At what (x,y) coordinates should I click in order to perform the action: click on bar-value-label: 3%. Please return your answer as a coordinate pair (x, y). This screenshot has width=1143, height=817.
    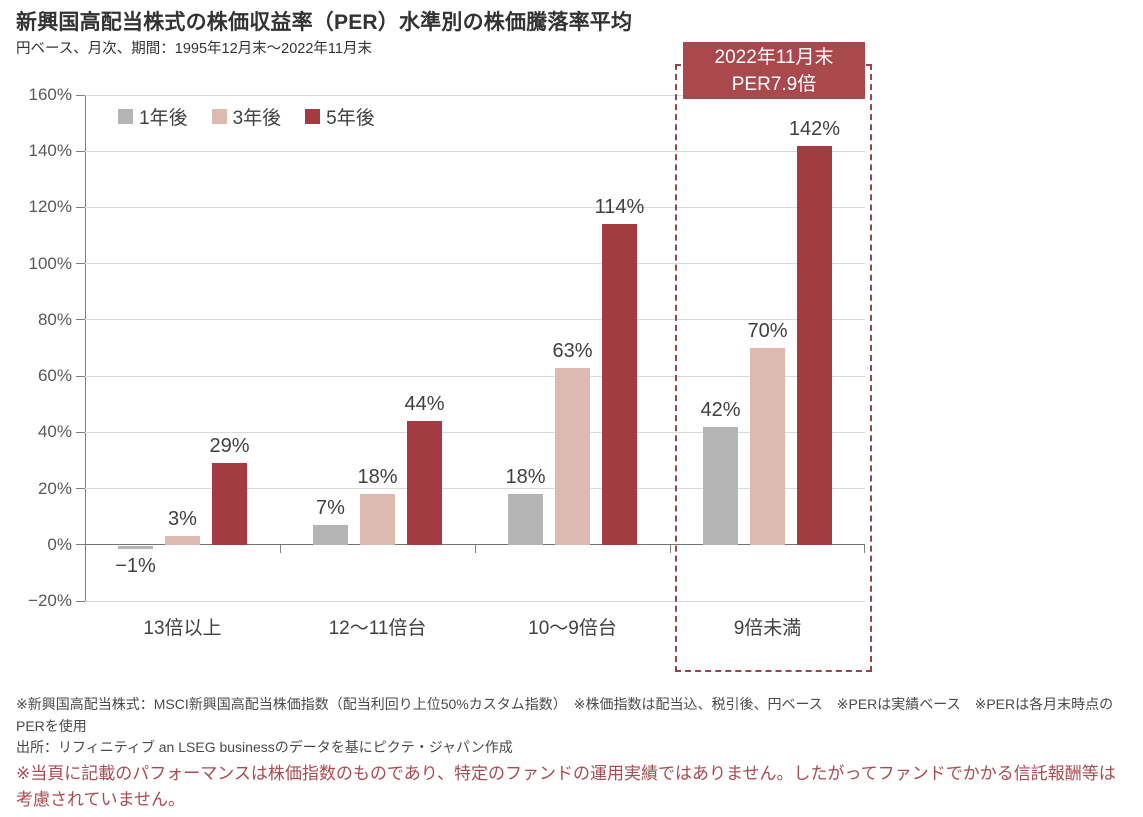
    Looking at the image, I should click on (182, 519).